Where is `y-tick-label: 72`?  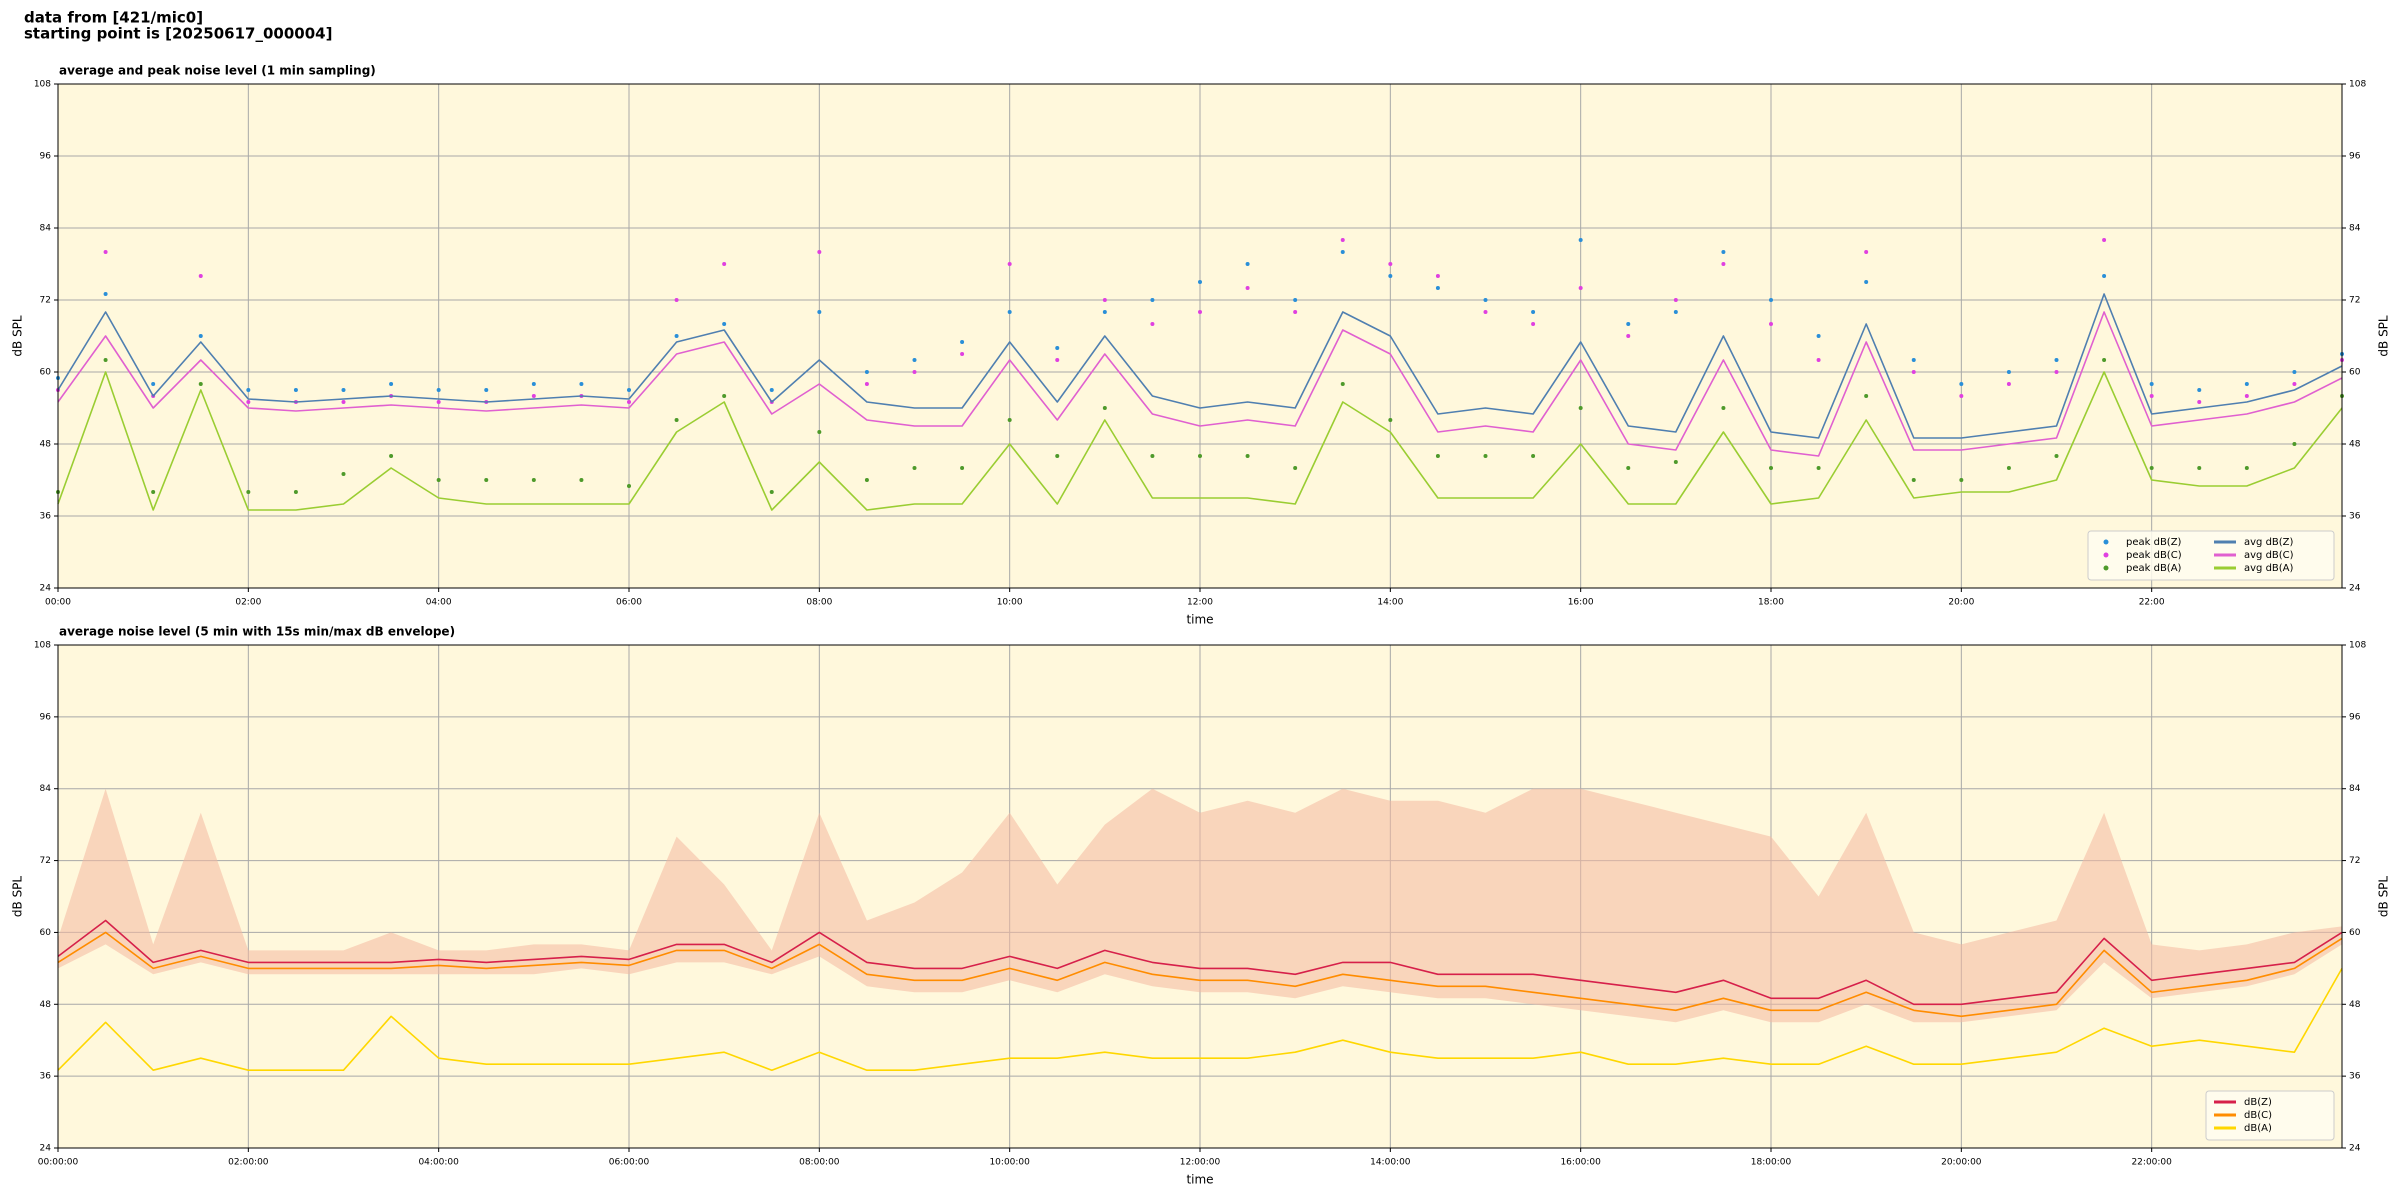
y-tick-label: 72 is located at coordinates (45, 861).